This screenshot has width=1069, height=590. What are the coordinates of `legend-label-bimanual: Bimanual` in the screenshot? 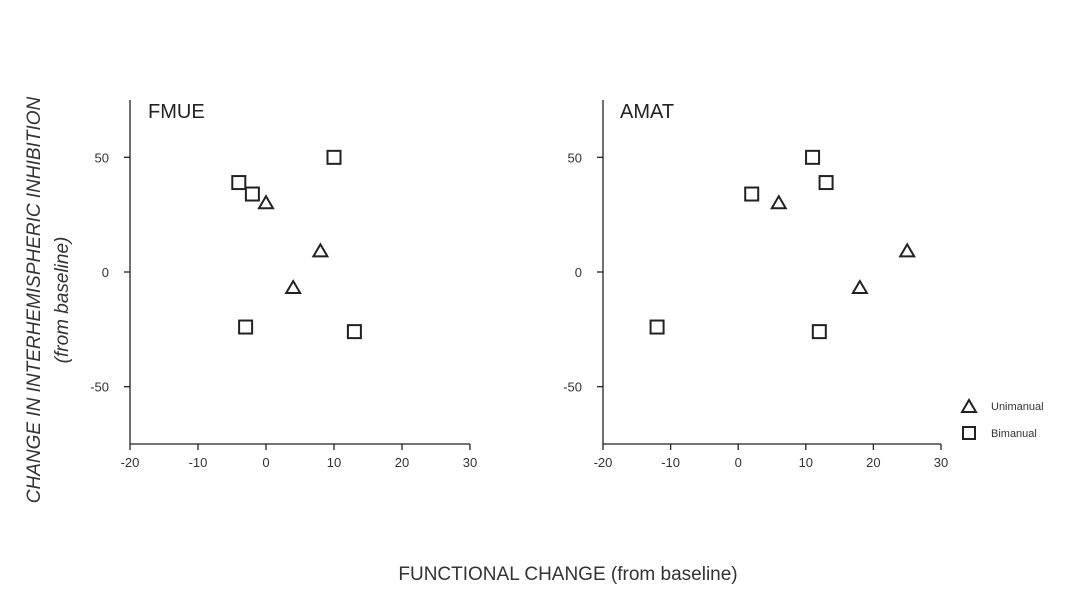 It's located at (1014, 434).